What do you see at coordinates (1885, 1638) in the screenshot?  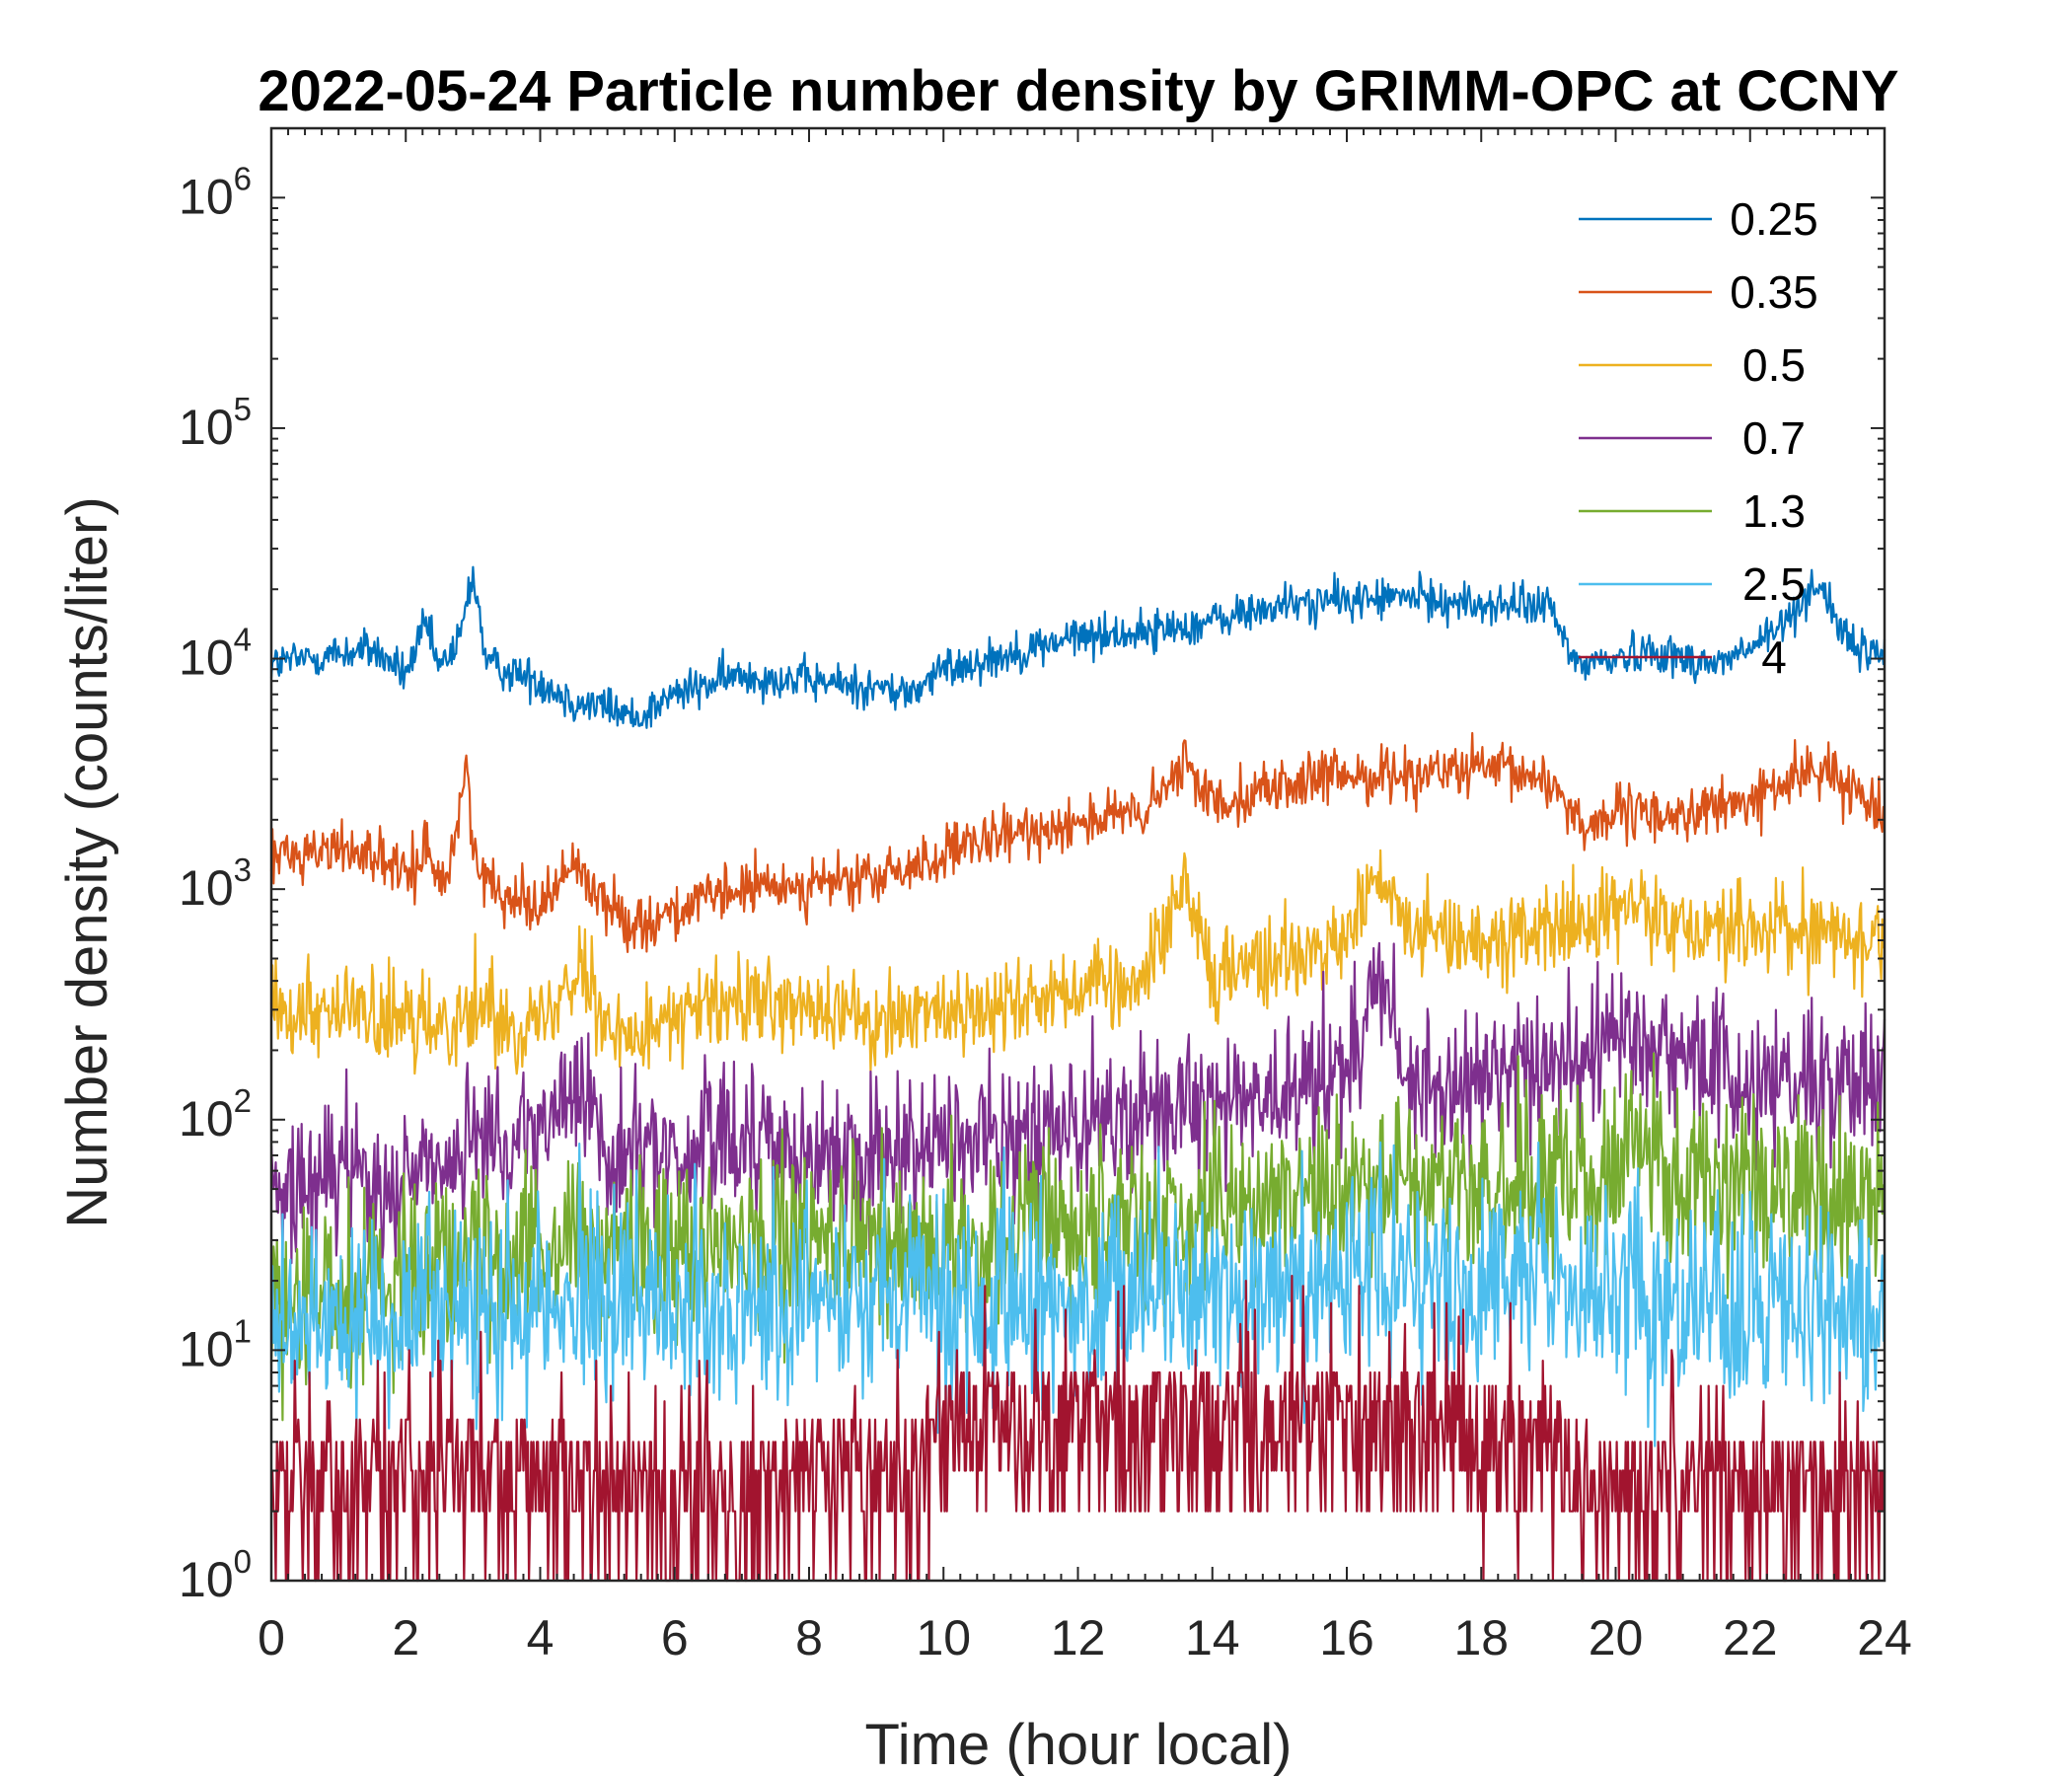 I see `x-tick-label: 24` at bounding box center [1885, 1638].